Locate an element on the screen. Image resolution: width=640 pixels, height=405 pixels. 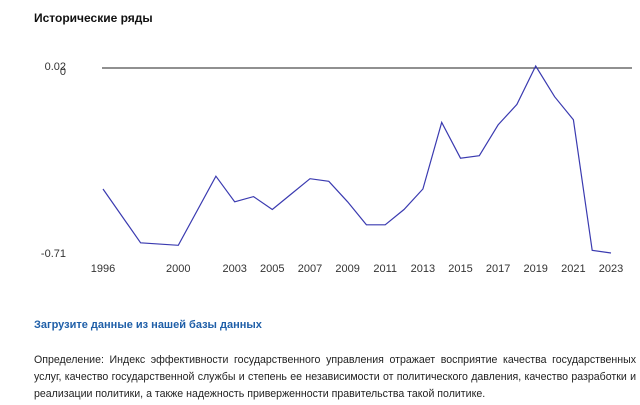
y-tick-label: -0.71 is located at coordinates (53, 254).